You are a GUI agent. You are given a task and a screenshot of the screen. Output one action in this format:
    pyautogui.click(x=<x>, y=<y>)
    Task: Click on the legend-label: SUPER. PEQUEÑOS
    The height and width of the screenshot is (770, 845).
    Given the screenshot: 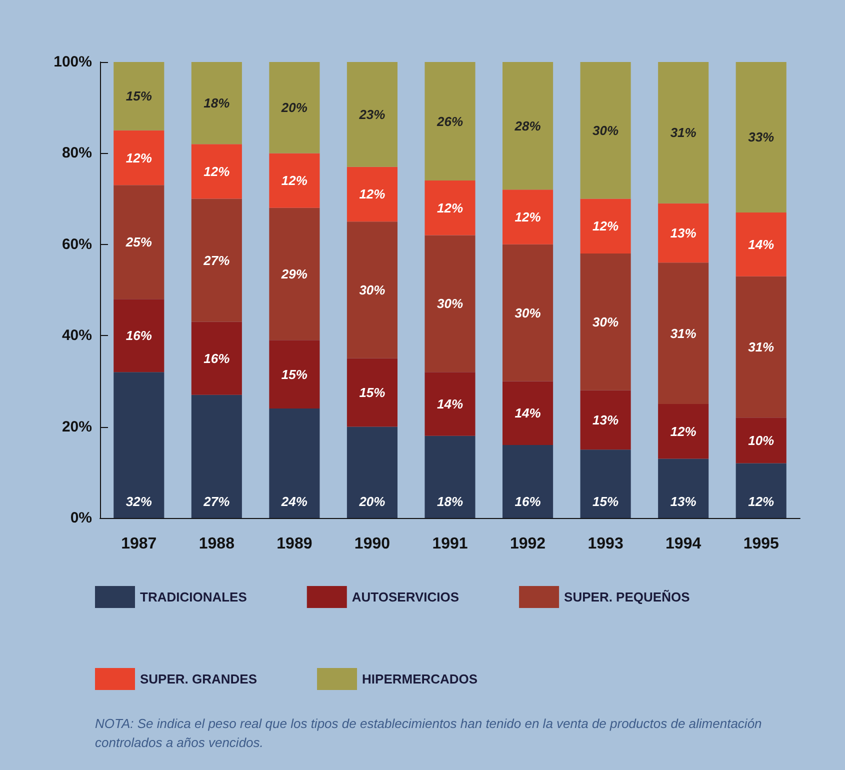 What is the action you would take?
    pyautogui.click(x=627, y=597)
    